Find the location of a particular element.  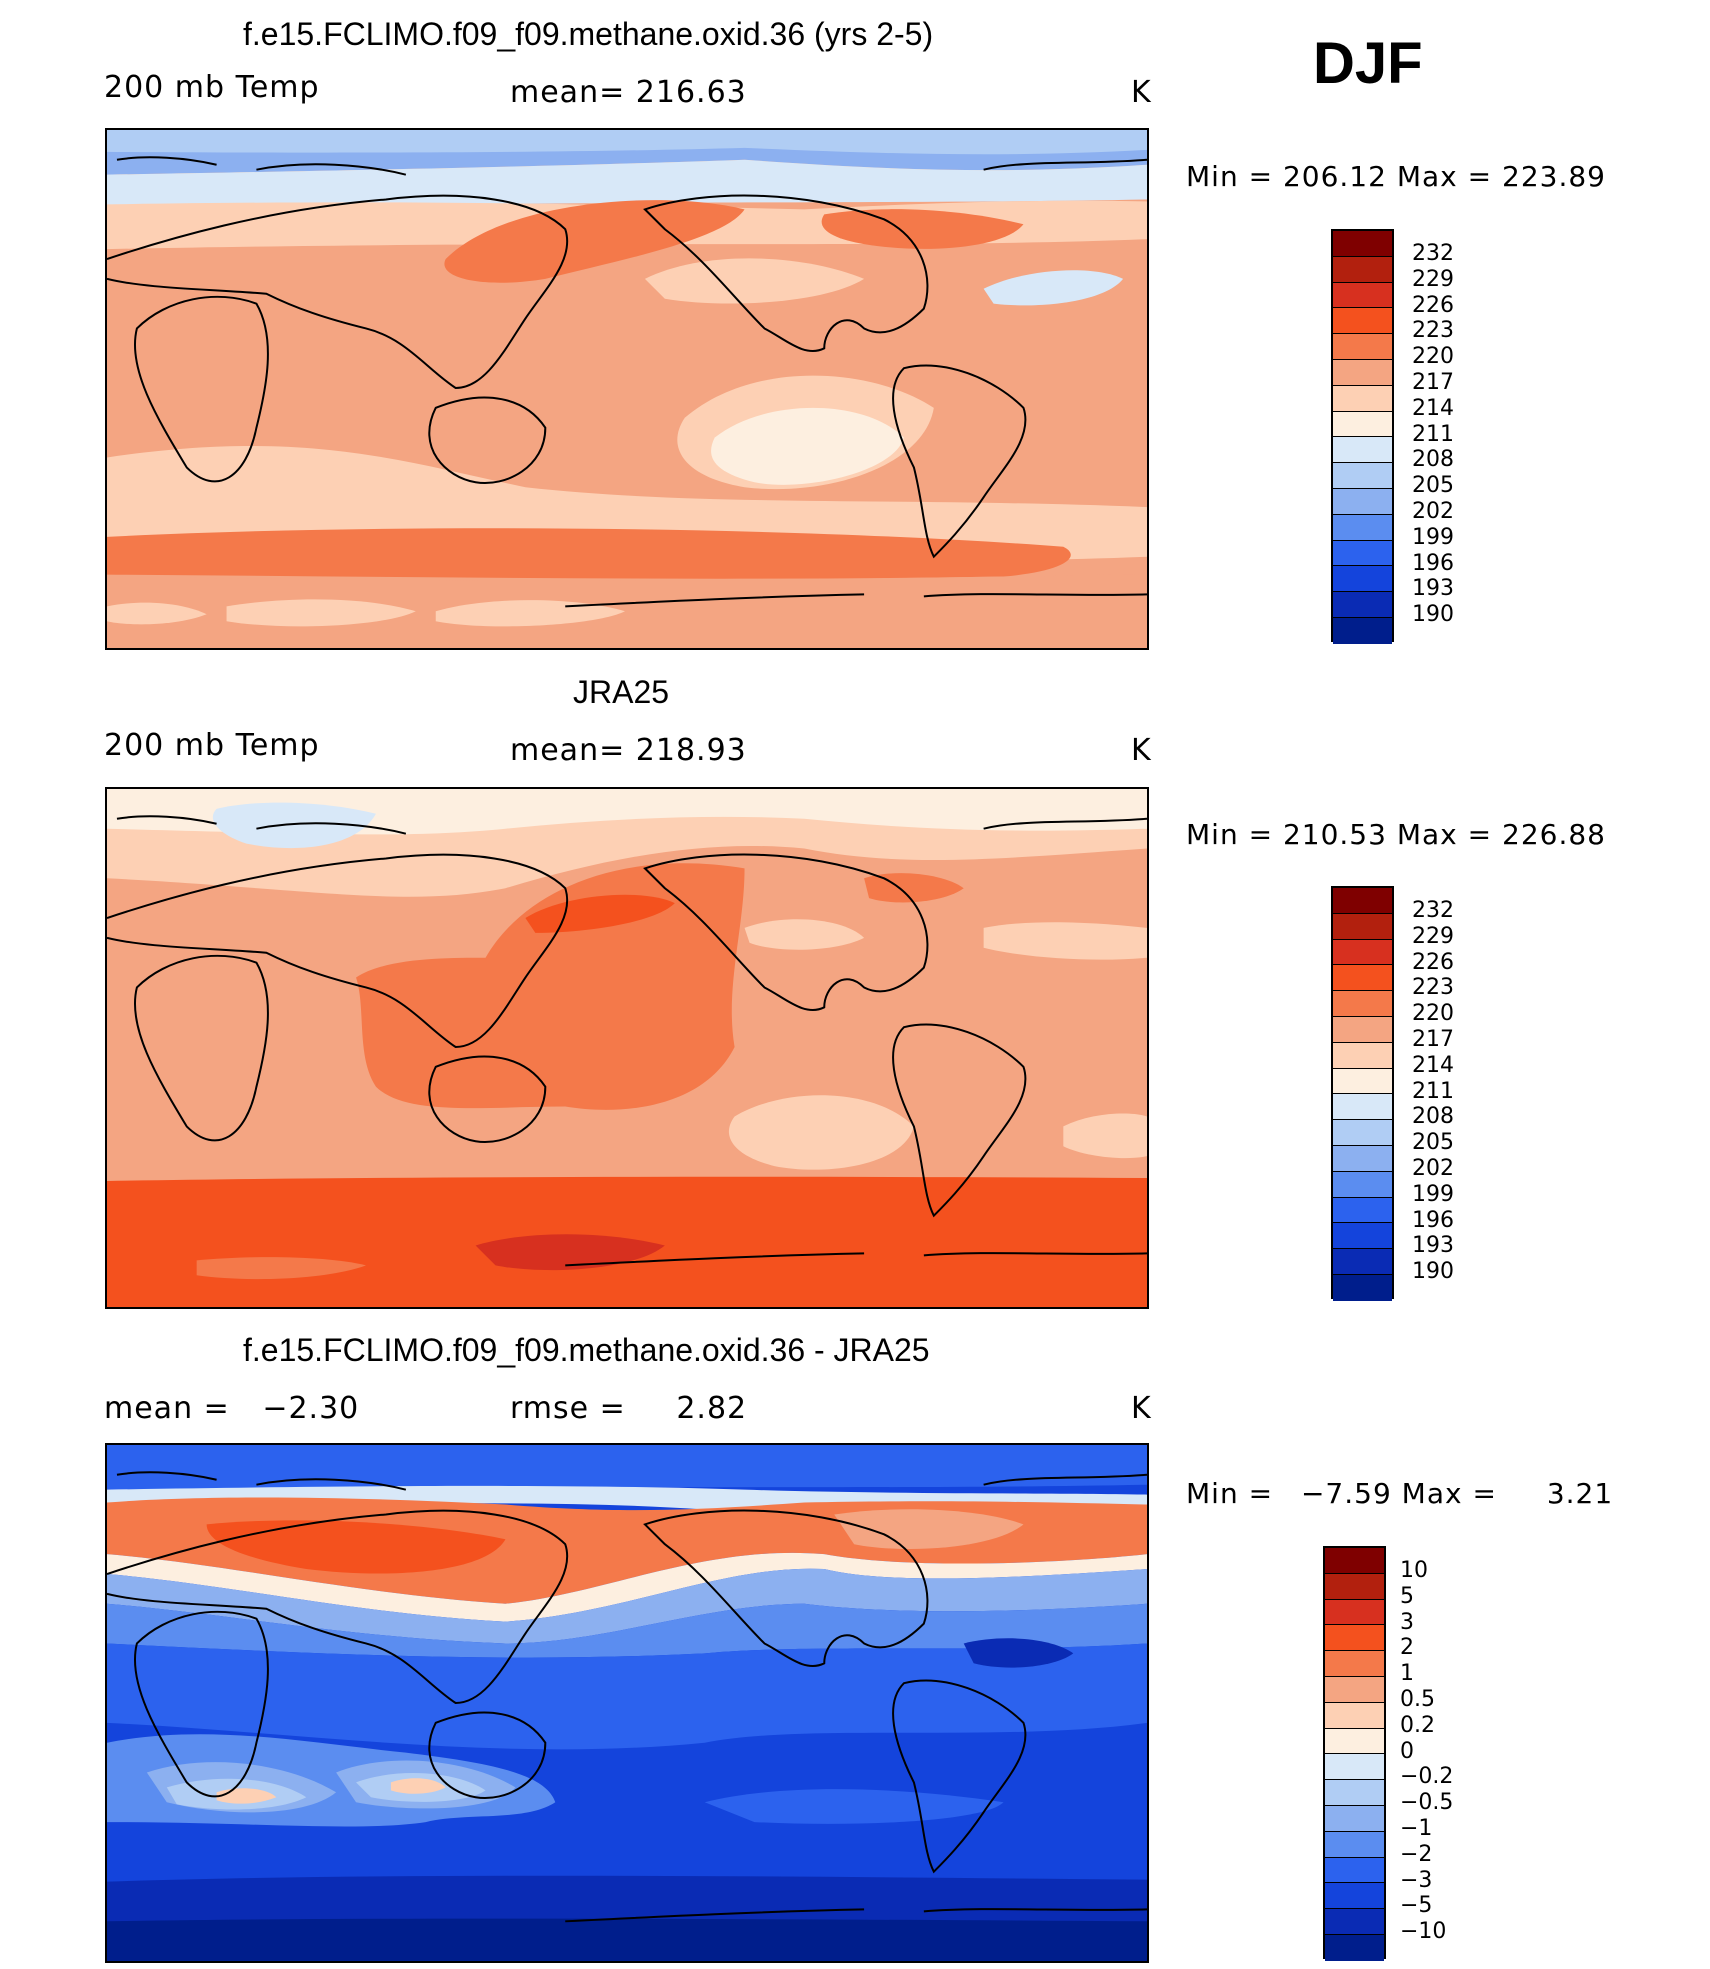

panel1-max-label: Max is located at coordinates (1427, 176).